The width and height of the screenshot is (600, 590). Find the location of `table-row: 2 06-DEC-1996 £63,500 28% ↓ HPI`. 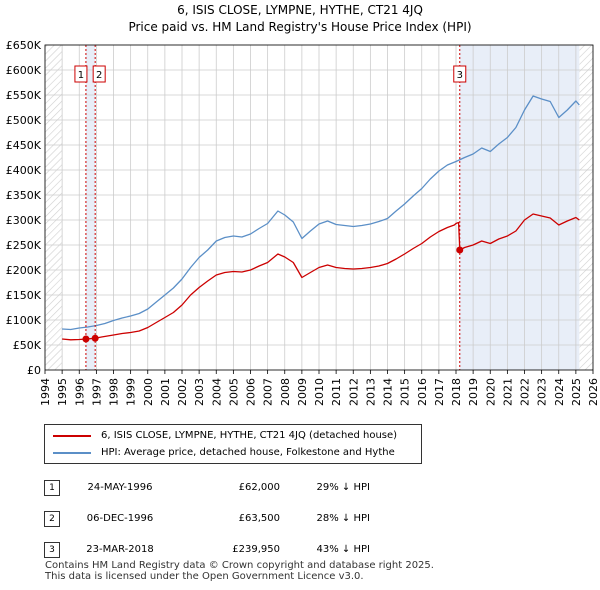

table-row: 2 06-DEC-1996 £63,500 28% ↓ HPI is located at coordinates (207, 518).